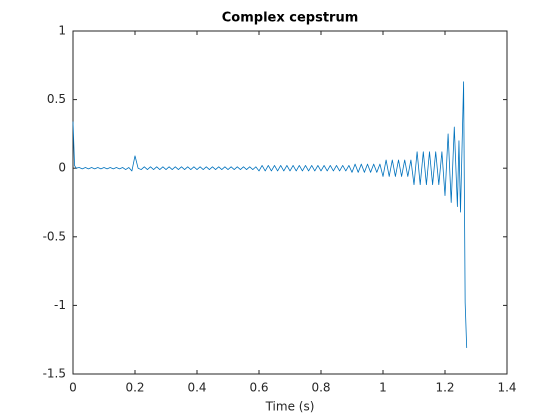 Image resolution: width=560 pixels, height=420 pixels. What do you see at coordinates (134, 388) in the screenshot?
I see `x-tick-label: 0.2` at bounding box center [134, 388].